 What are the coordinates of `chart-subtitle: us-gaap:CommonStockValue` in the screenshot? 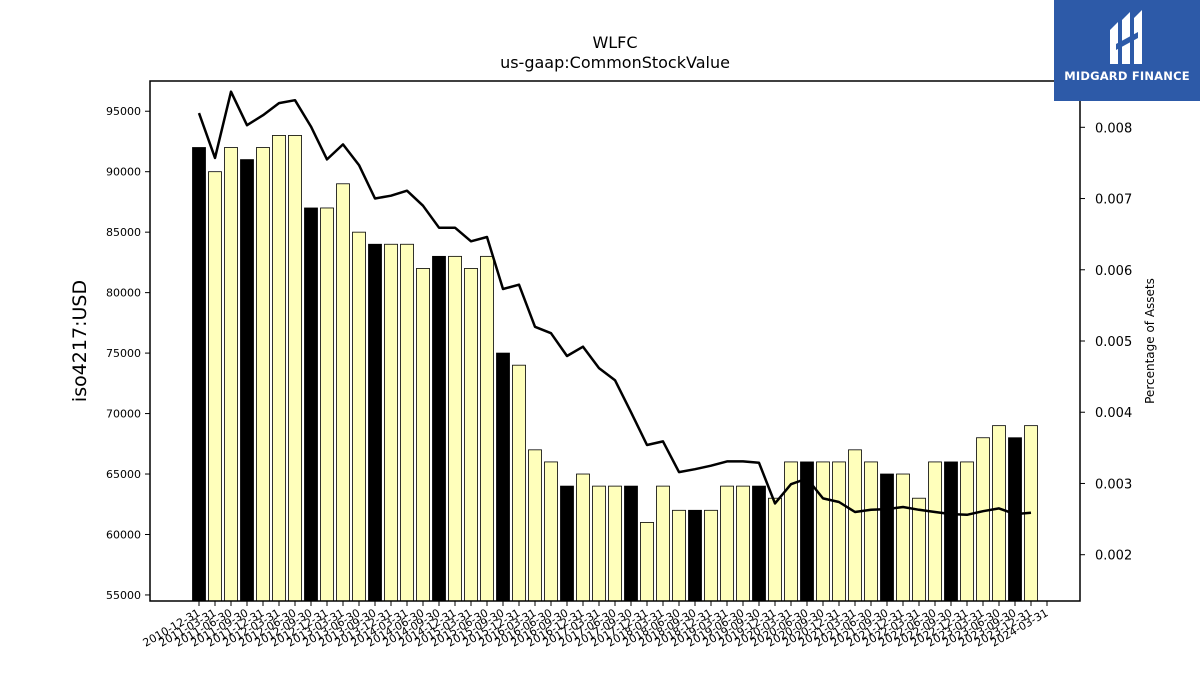 It's located at (615, 62).